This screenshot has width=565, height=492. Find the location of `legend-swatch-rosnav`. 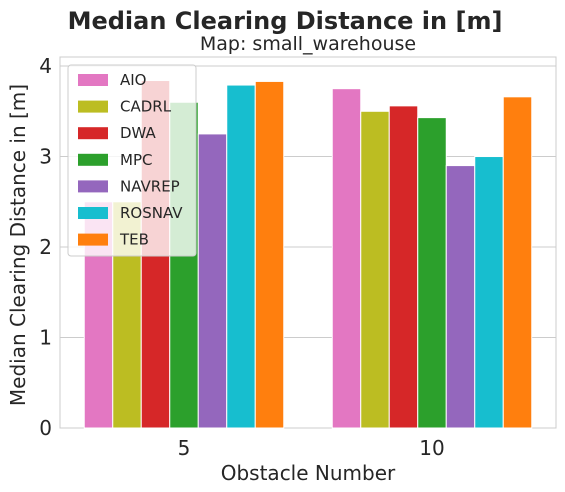

legend-swatch-rosnav is located at coordinates (93, 213).